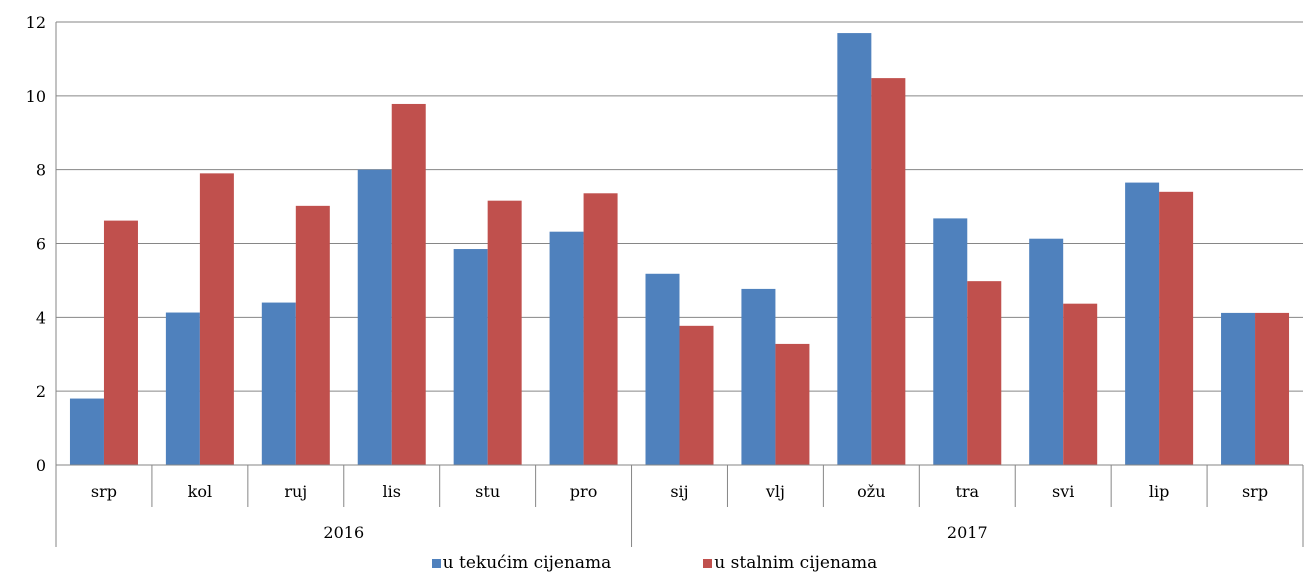 Image resolution: width=1309 pixels, height=575 pixels. I want to click on x-tick-label: tra, so click(967, 491).